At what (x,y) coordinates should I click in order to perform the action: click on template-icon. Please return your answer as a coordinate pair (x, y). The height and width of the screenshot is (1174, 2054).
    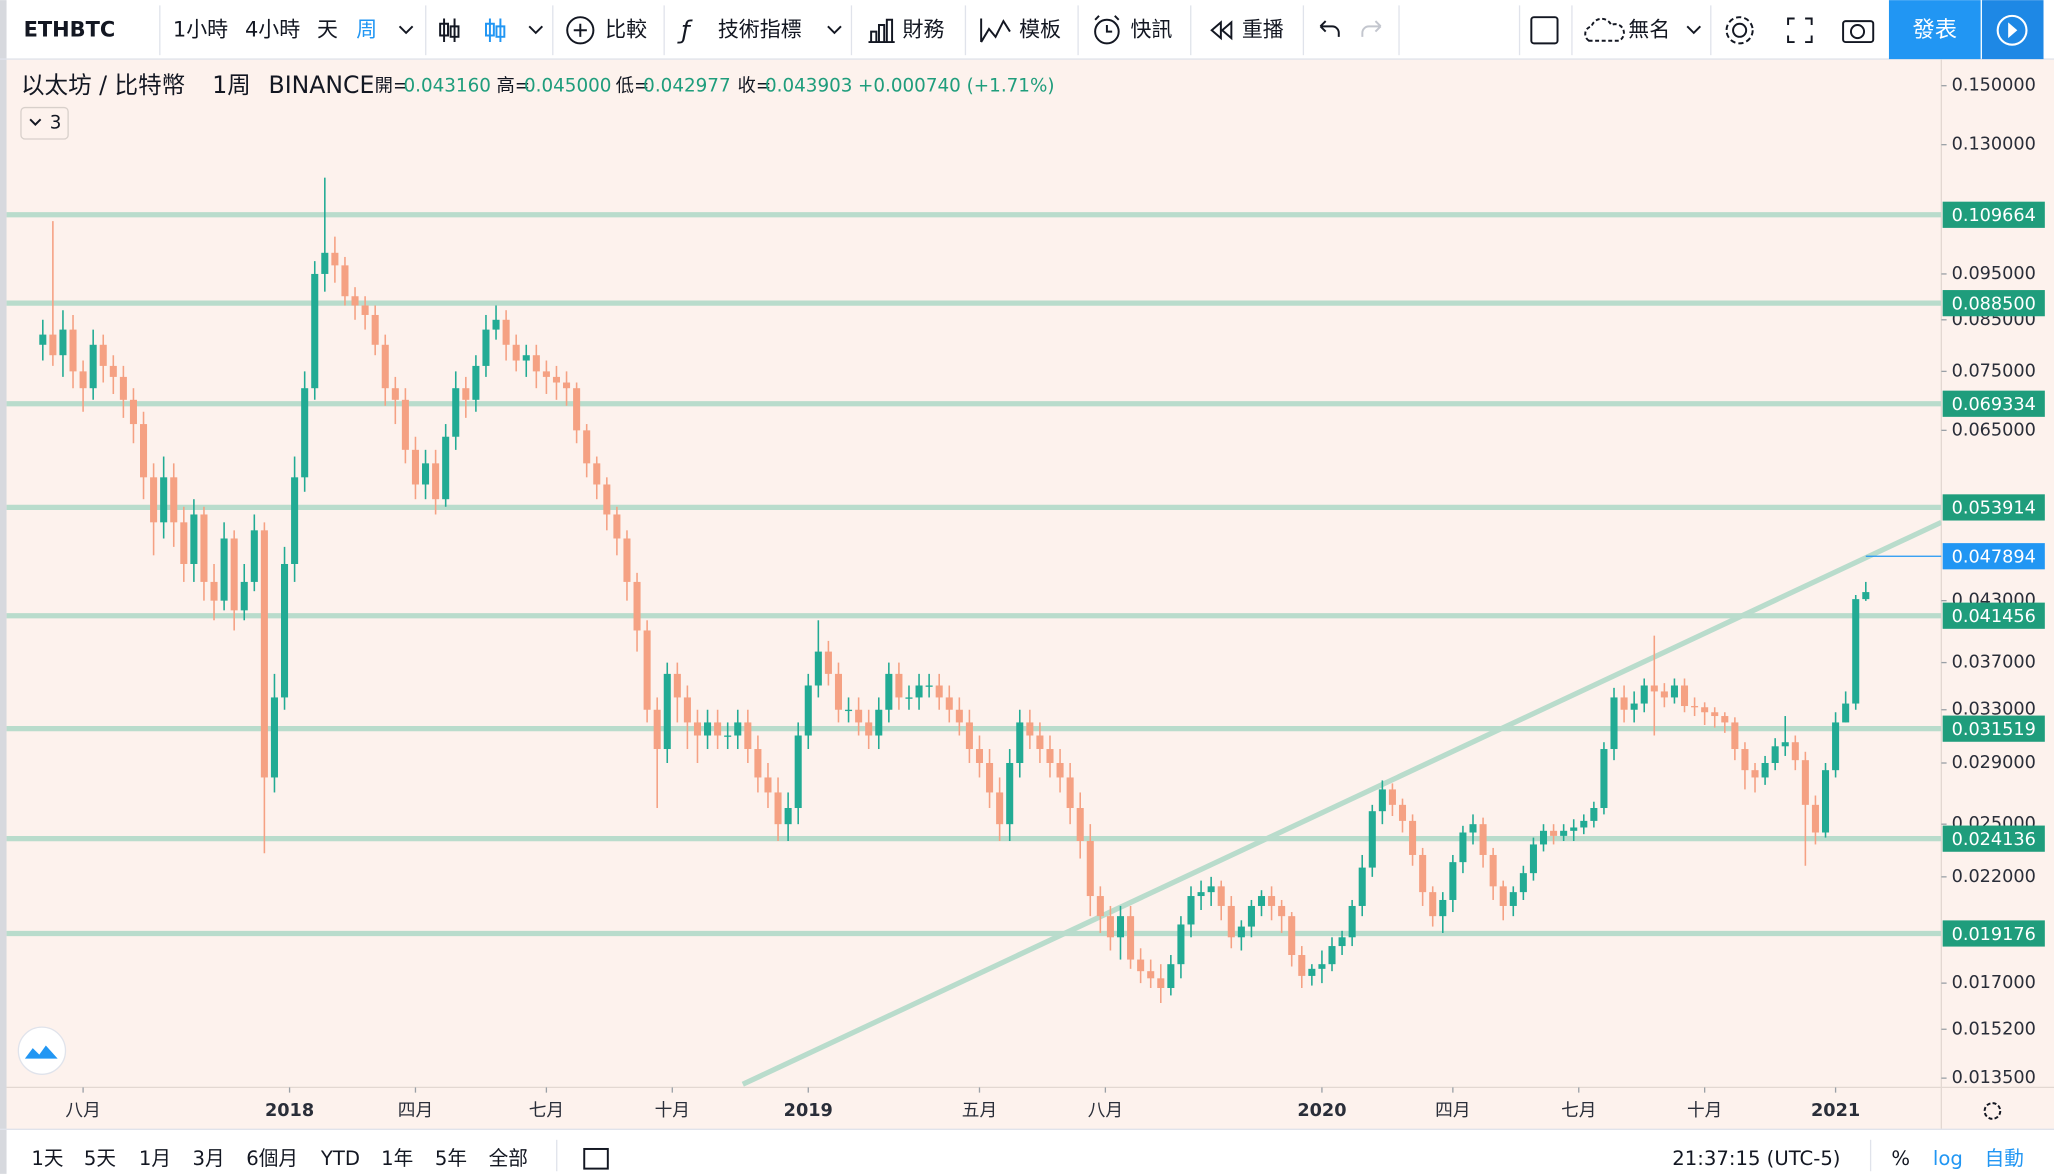
    Looking at the image, I should click on (995, 30).